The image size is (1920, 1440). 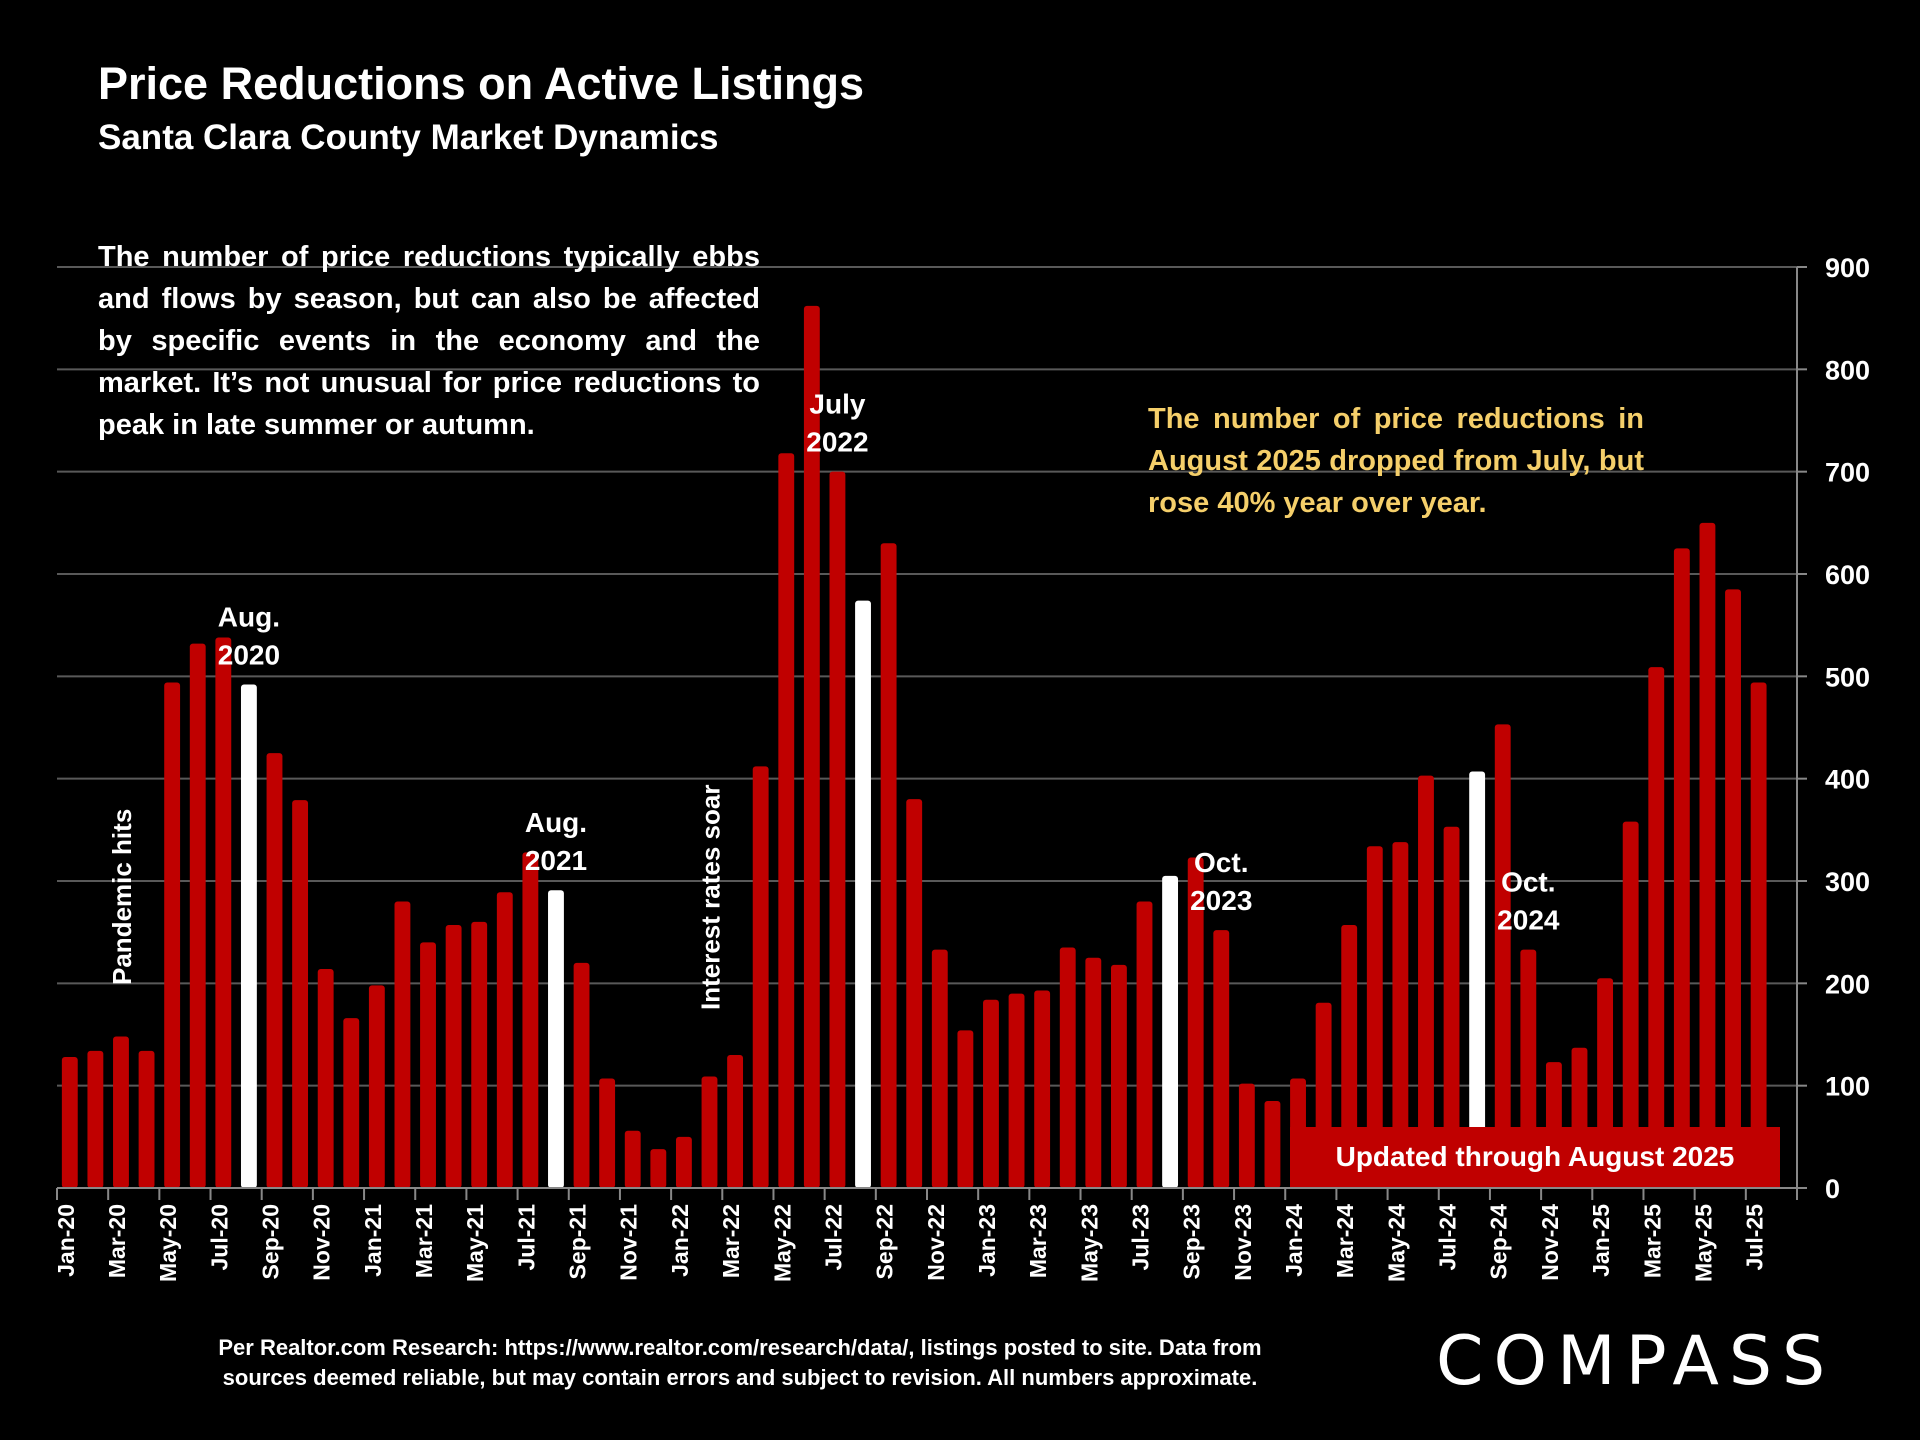 What do you see at coordinates (1847, 370) in the screenshot?
I see `y-tick-label: 800` at bounding box center [1847, 370].